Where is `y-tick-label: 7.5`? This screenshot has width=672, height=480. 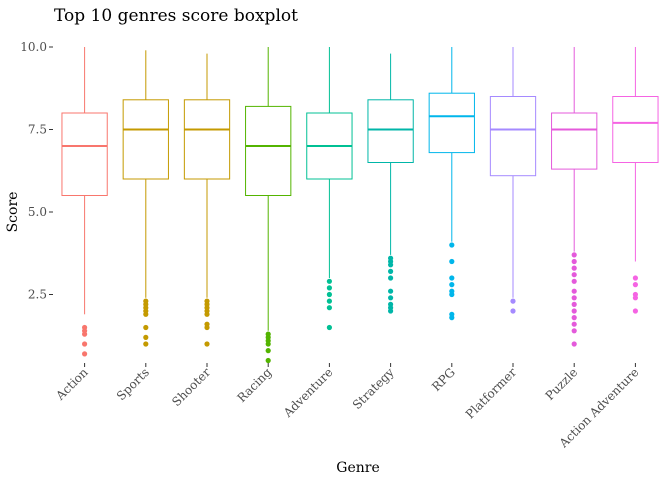 y-tick-label: 7.5 is located at coordinates (37, 130).